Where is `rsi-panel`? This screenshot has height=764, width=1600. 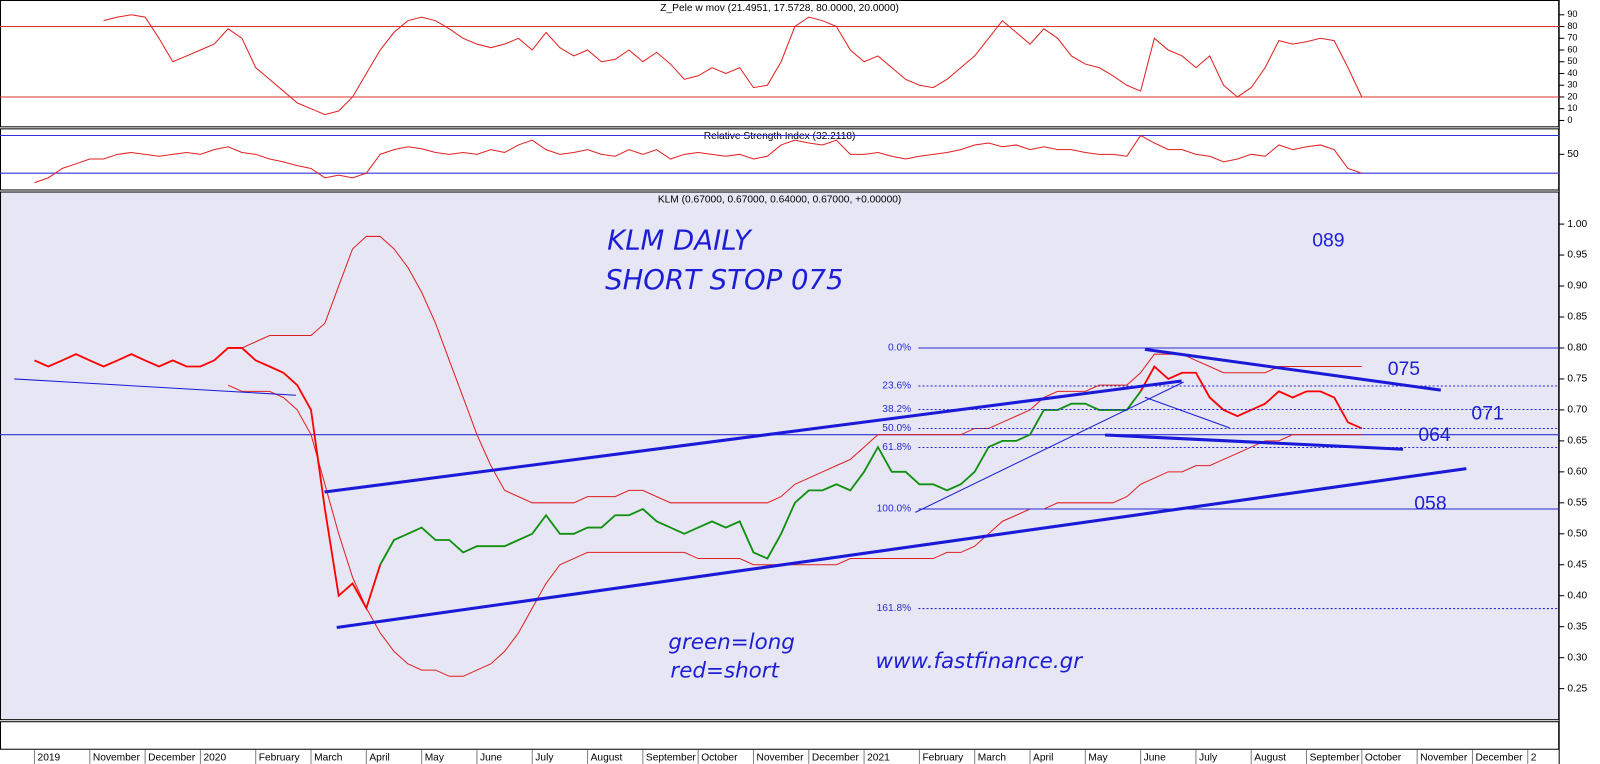
rsi-panel is located at coordinates (780, 159).